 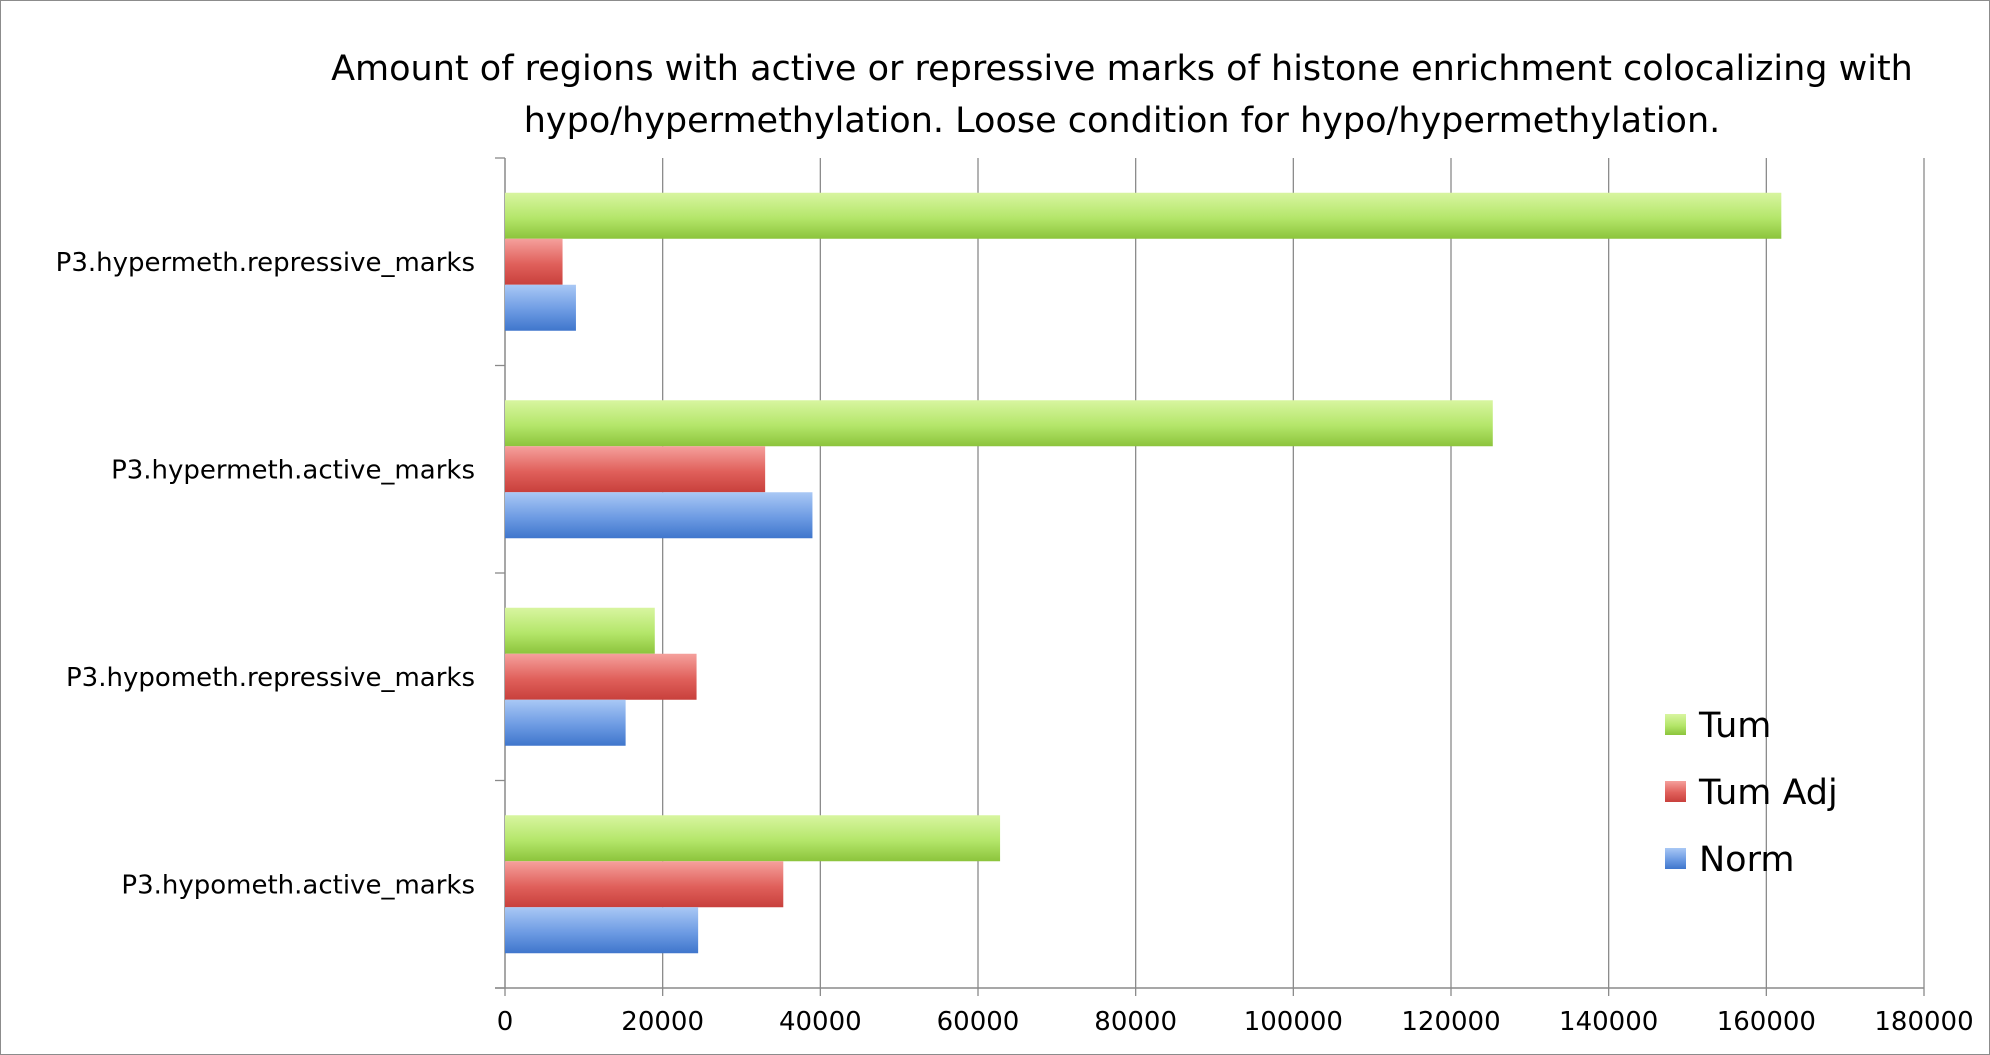 I want to click on bar-tum-p3-hypometh-active-marks, so click(x=753, y=838).